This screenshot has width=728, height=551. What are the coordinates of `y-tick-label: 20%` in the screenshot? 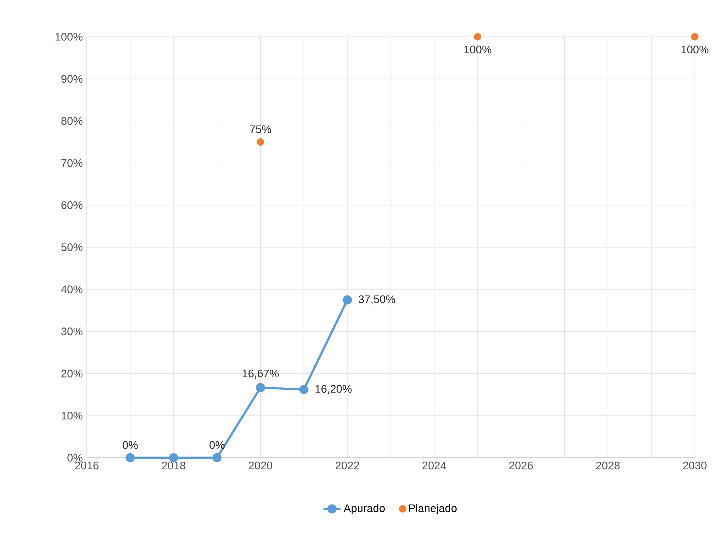 It's located at (72, 374).